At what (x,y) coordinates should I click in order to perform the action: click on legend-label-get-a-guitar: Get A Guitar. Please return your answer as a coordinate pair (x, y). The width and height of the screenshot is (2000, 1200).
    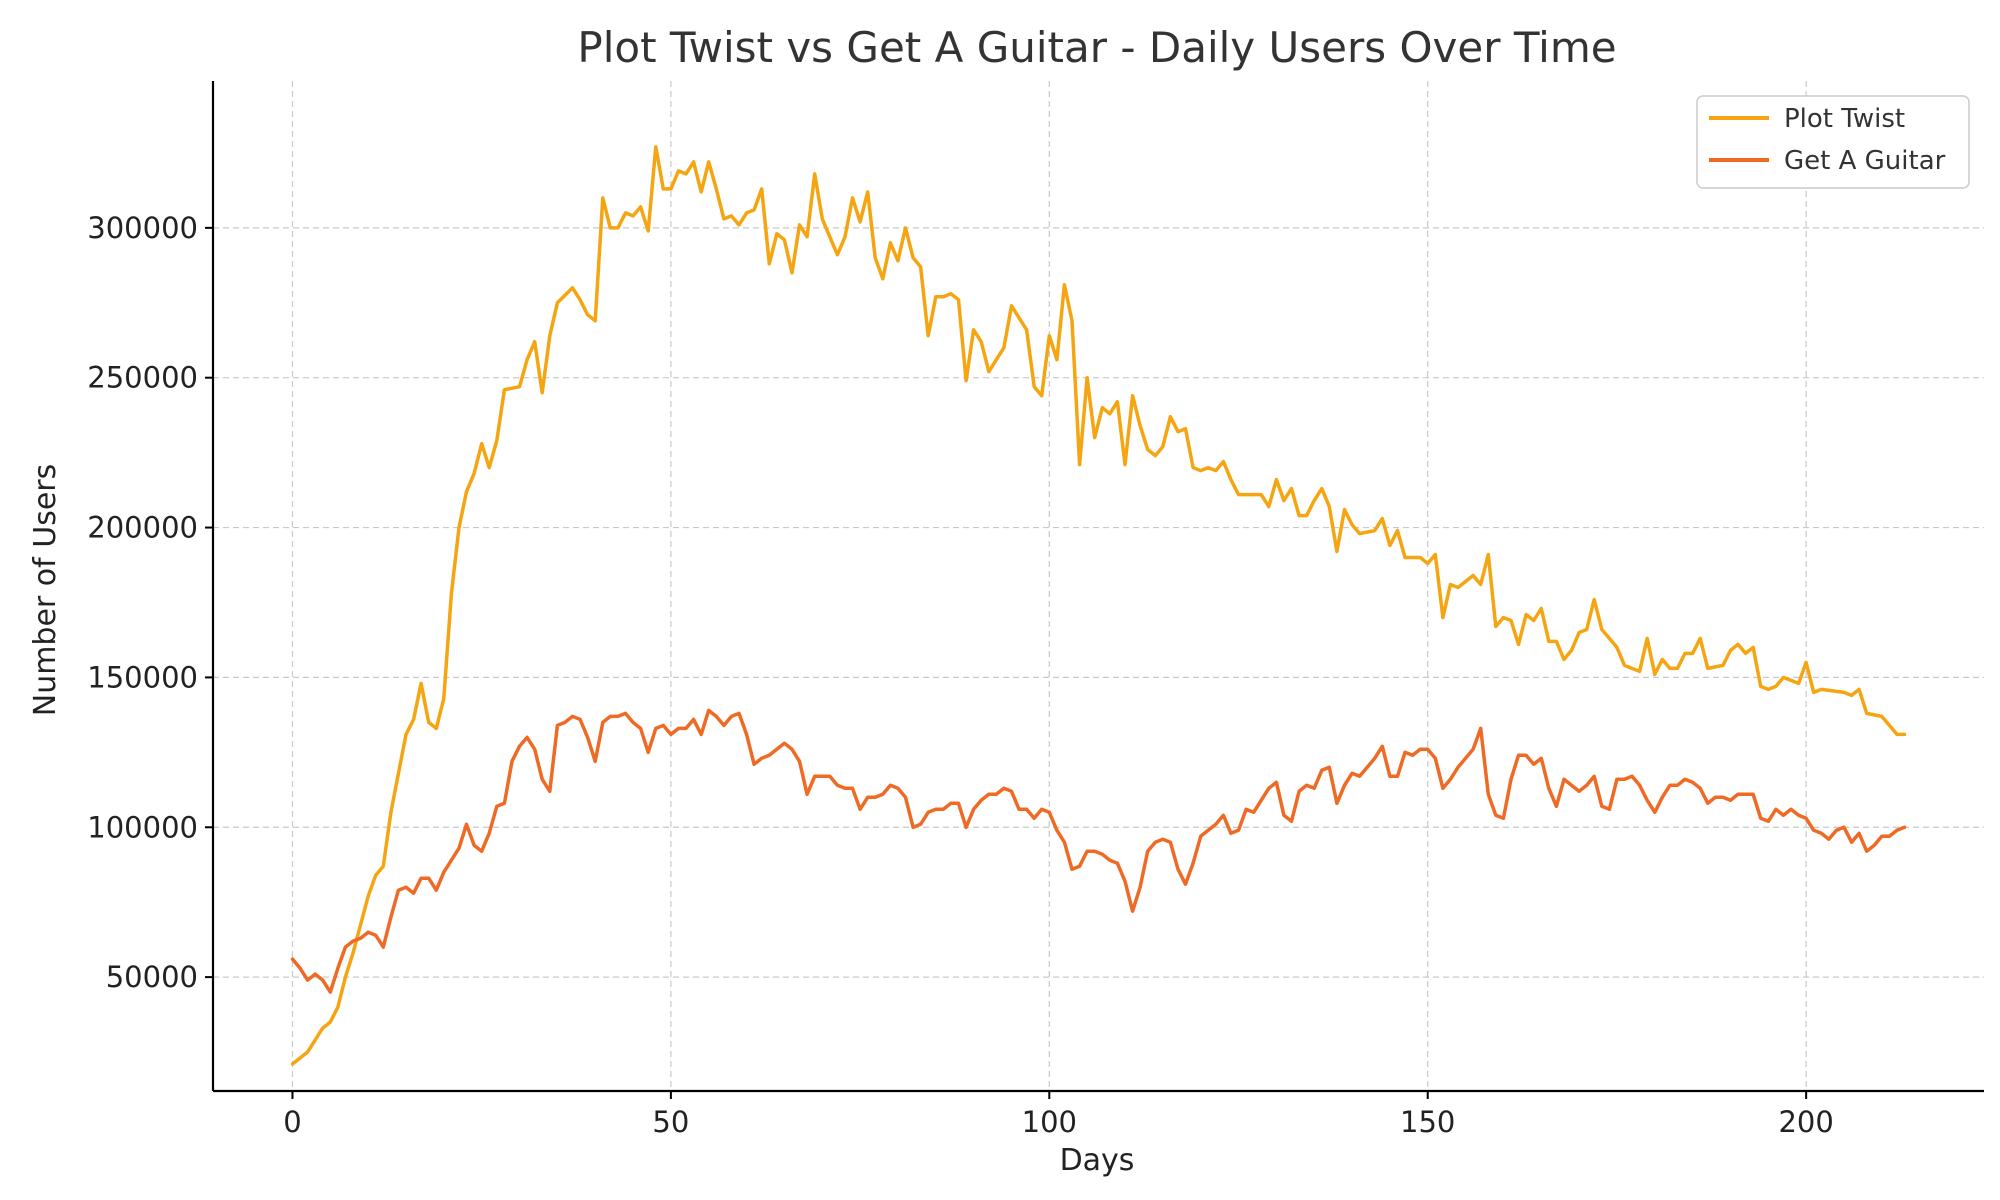
    Looking at the image, I should click on (1865, 161).